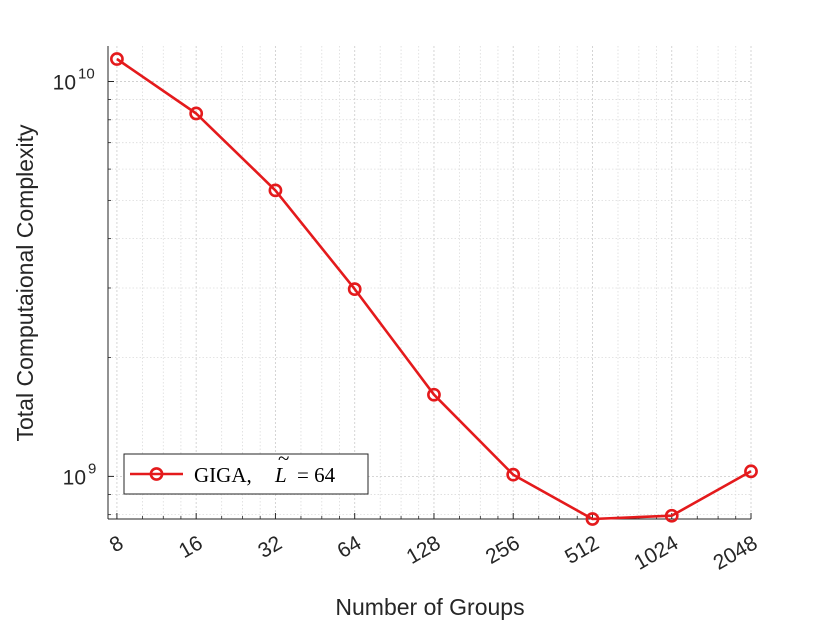  What do you see at coordinates (191, 547) in the screenshot?
I see `x-tick-label: 16` at bounding box center [191, 547].